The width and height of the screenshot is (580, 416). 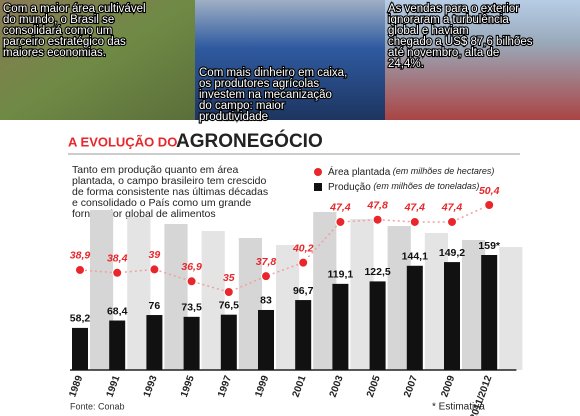 What do you see at coordinates (58, 20) in the screenshot?
I see `photo-caption: do mundo, o Brasil se` at bounding box center [58, 20].